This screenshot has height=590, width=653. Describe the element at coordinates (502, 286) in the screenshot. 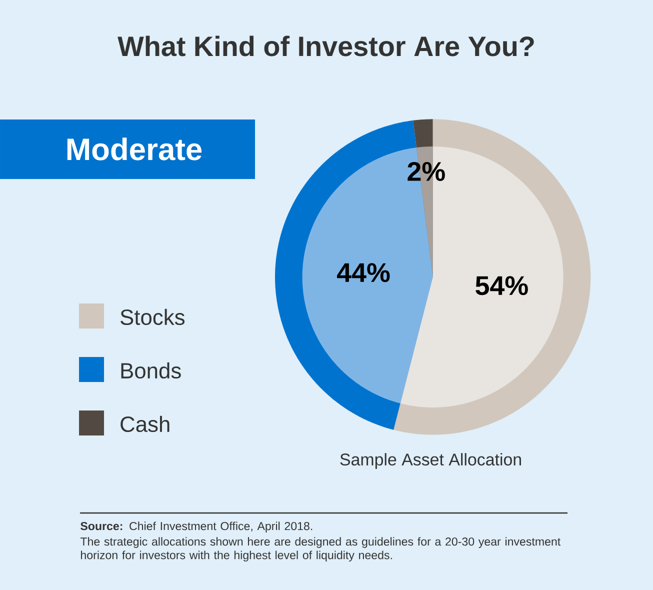

I see `data-label: 54%` at that location.